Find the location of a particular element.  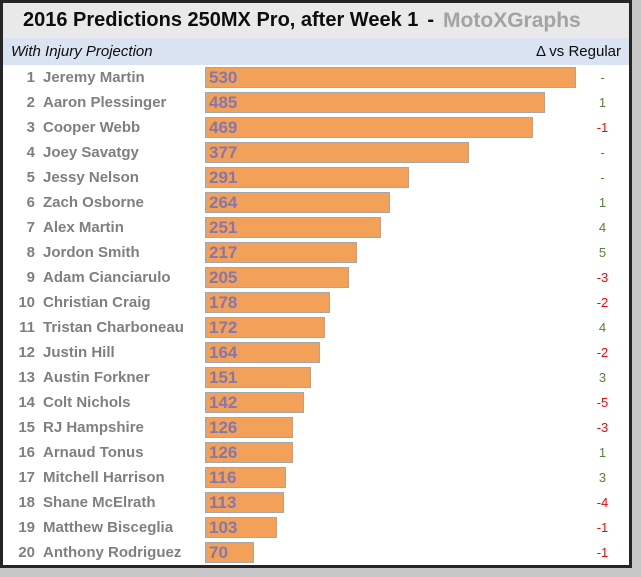

rank-label: 7 is located at coordinates (30, 227).